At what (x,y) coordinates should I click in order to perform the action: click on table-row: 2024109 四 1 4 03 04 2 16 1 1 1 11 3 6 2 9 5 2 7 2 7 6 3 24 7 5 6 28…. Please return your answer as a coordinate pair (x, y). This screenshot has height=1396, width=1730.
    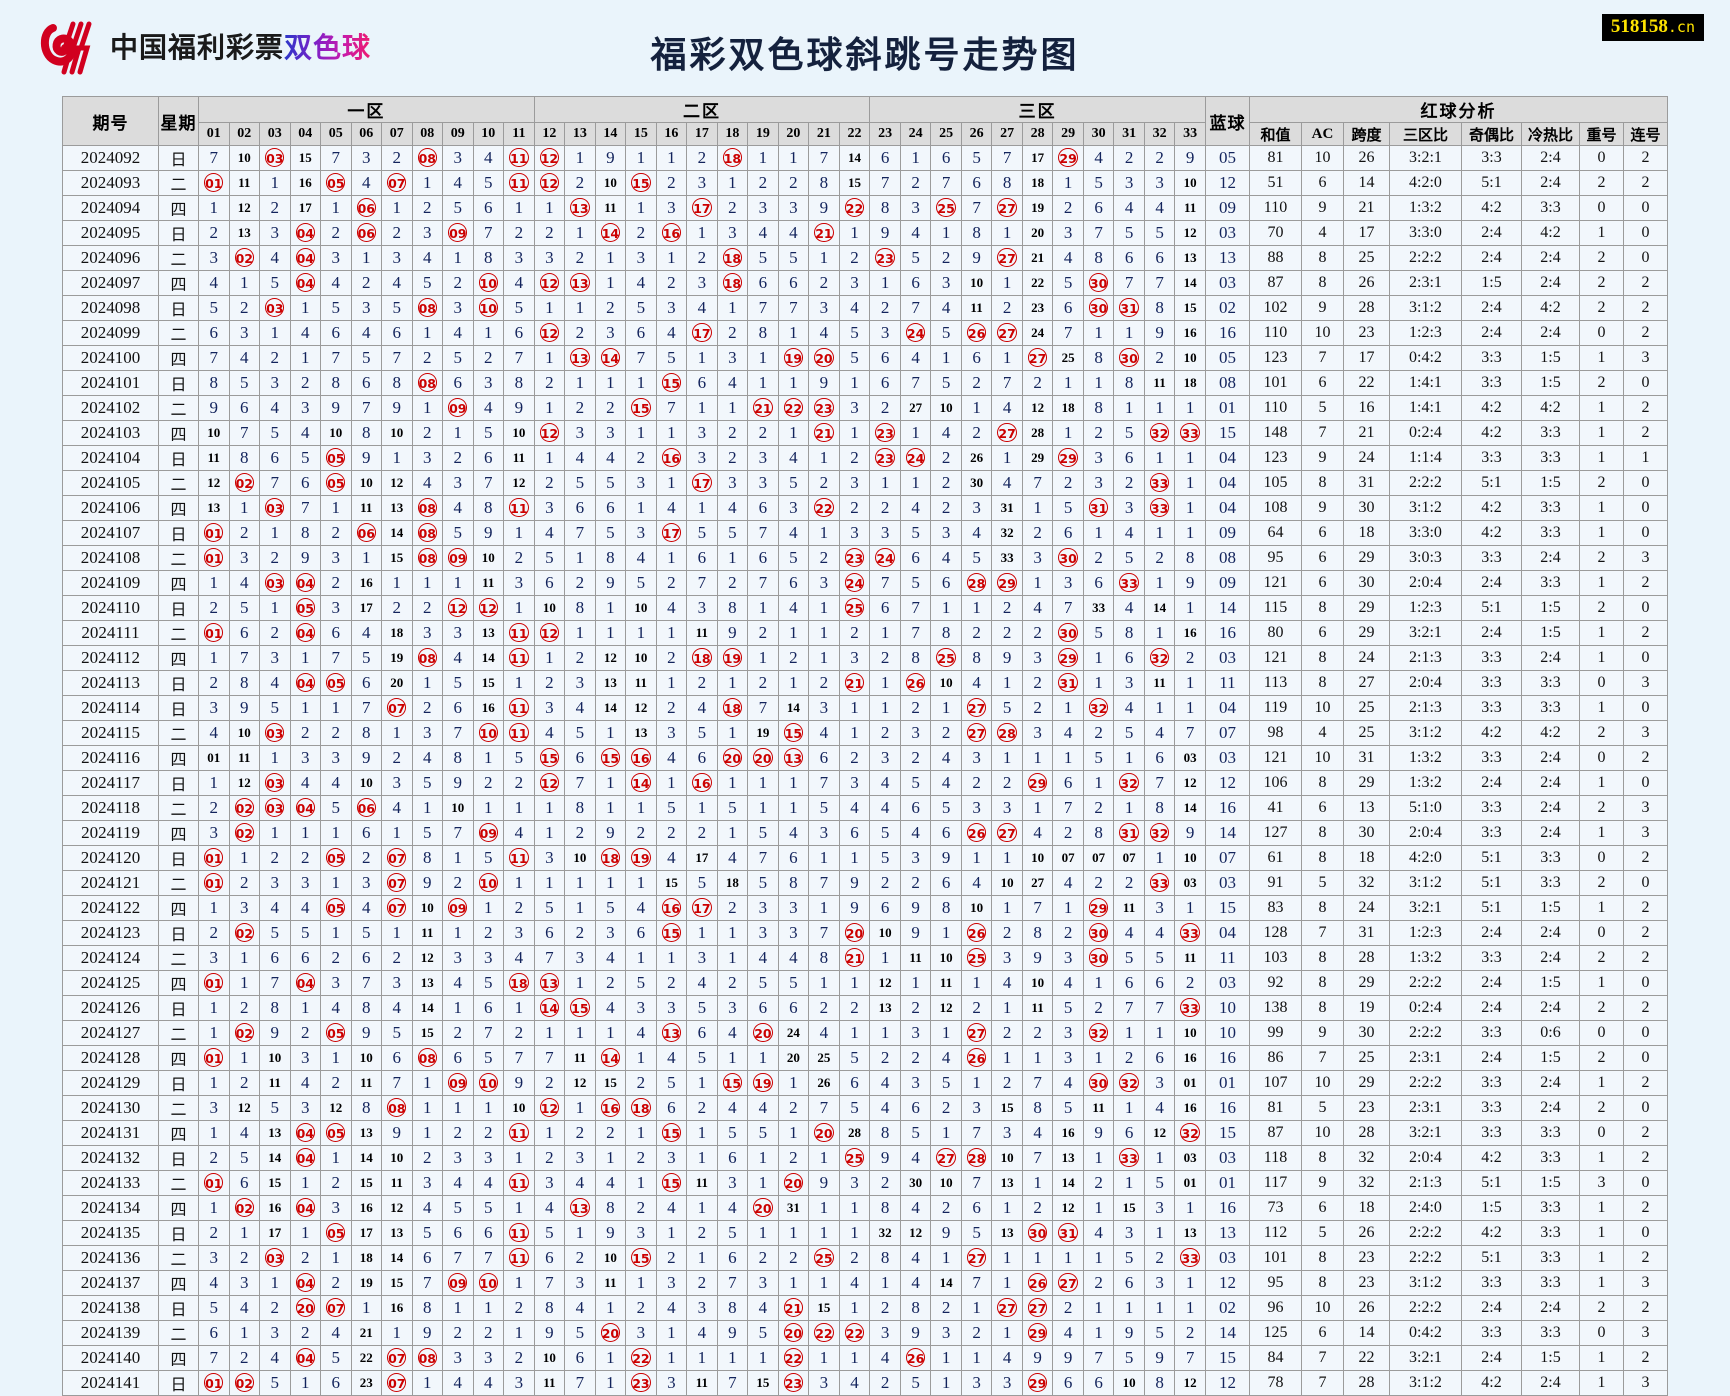
    Looking at the image, I should click on (865, 583).